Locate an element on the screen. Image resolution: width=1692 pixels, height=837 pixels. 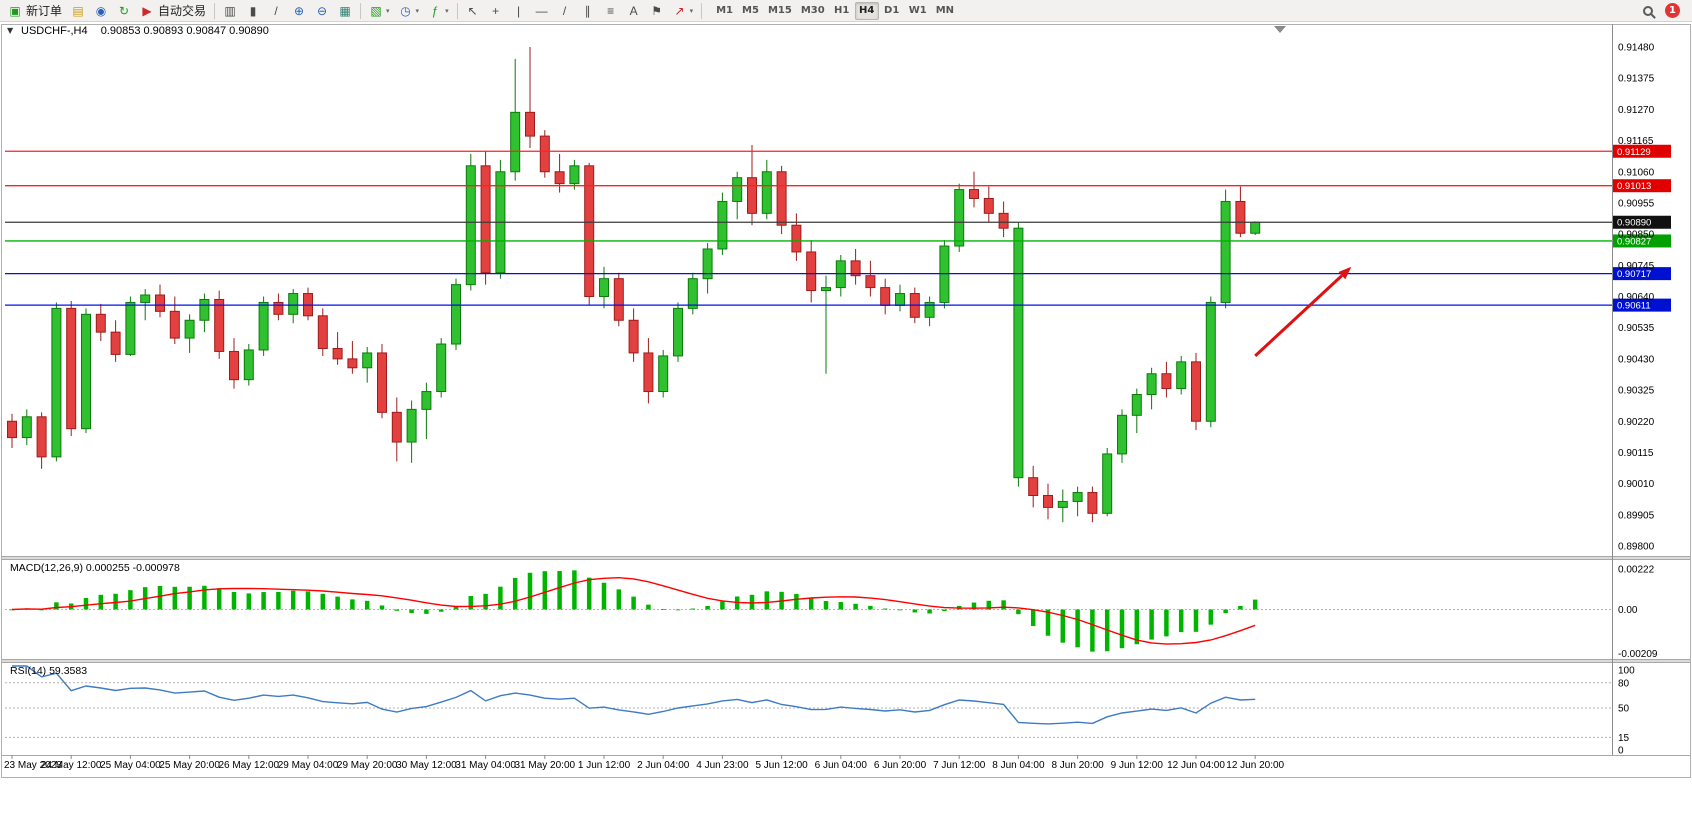
svg-text: -0.00209 is located at coordinates (1638, 654).